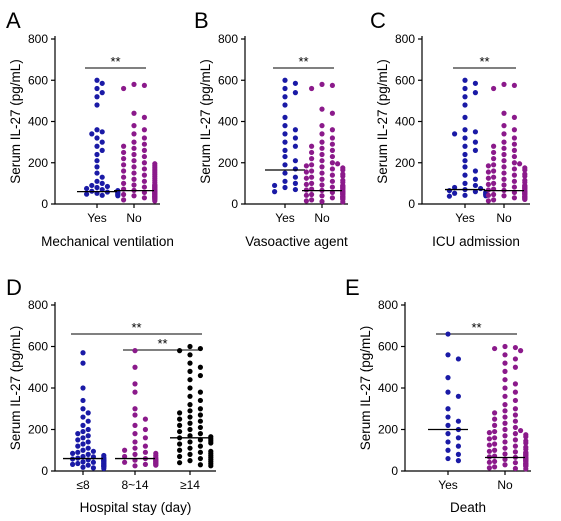 The height and width of the screenshot is (521, 561). Describe the element at coordinates (234, 204) in the screenshot. I see `y-tick-label: 0` at that location.